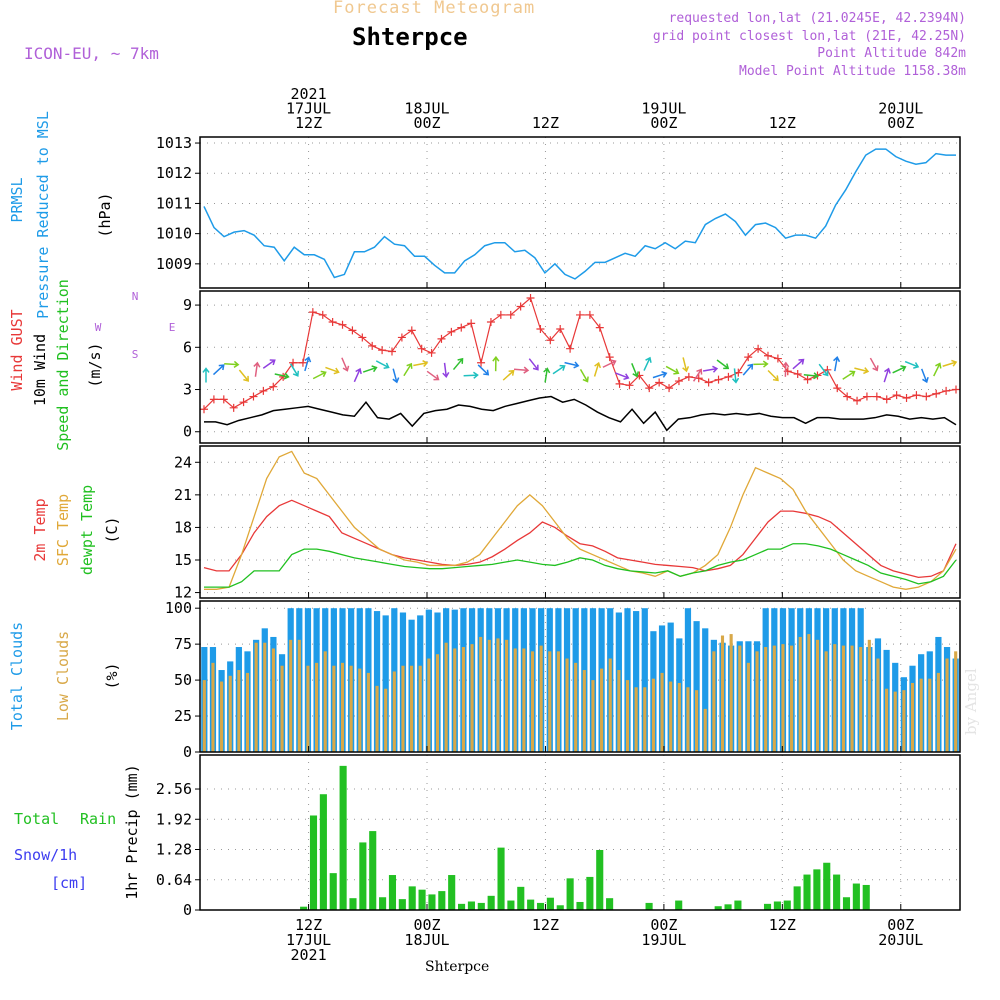  I want to click on y-tick-label: 50, so click(183, 680).